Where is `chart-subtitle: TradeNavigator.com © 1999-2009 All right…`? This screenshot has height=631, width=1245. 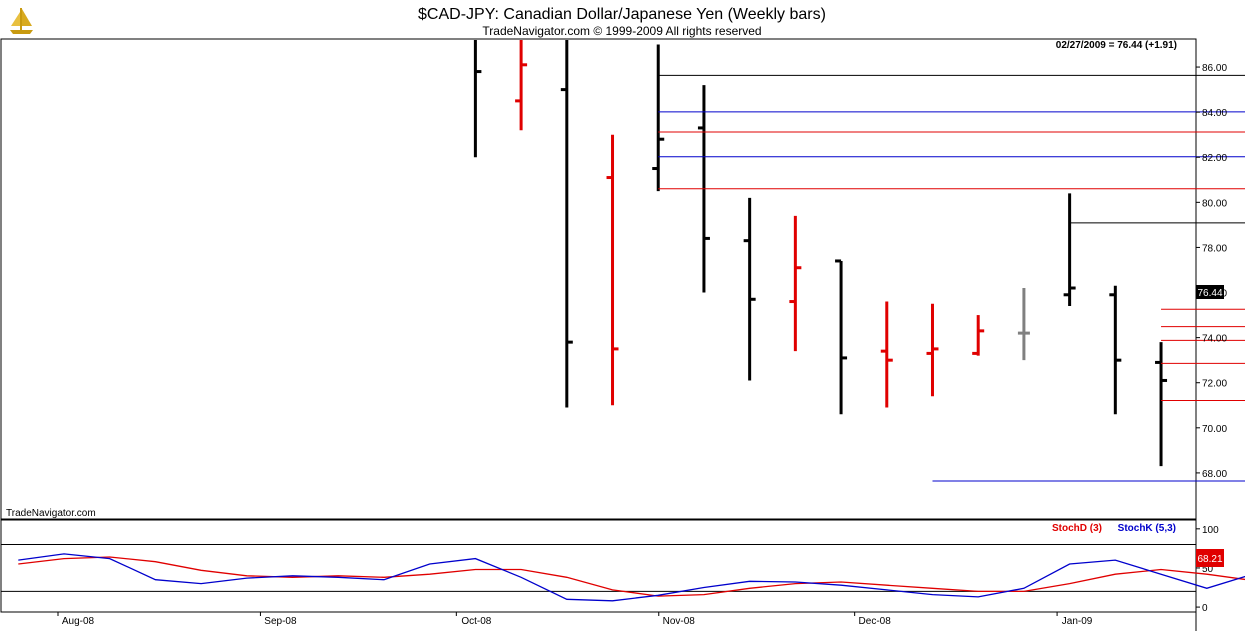 chart-subtitle: TradeNavigator.com © 1999-2009 All right… is located at coordinates (621, 31).